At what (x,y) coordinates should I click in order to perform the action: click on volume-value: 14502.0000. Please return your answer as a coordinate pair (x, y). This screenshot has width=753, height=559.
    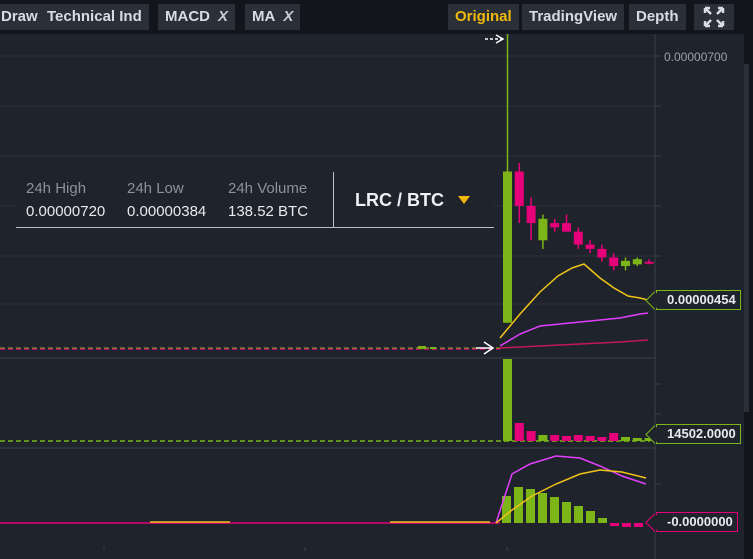
    Looking at the image, I should click on (701, 433).